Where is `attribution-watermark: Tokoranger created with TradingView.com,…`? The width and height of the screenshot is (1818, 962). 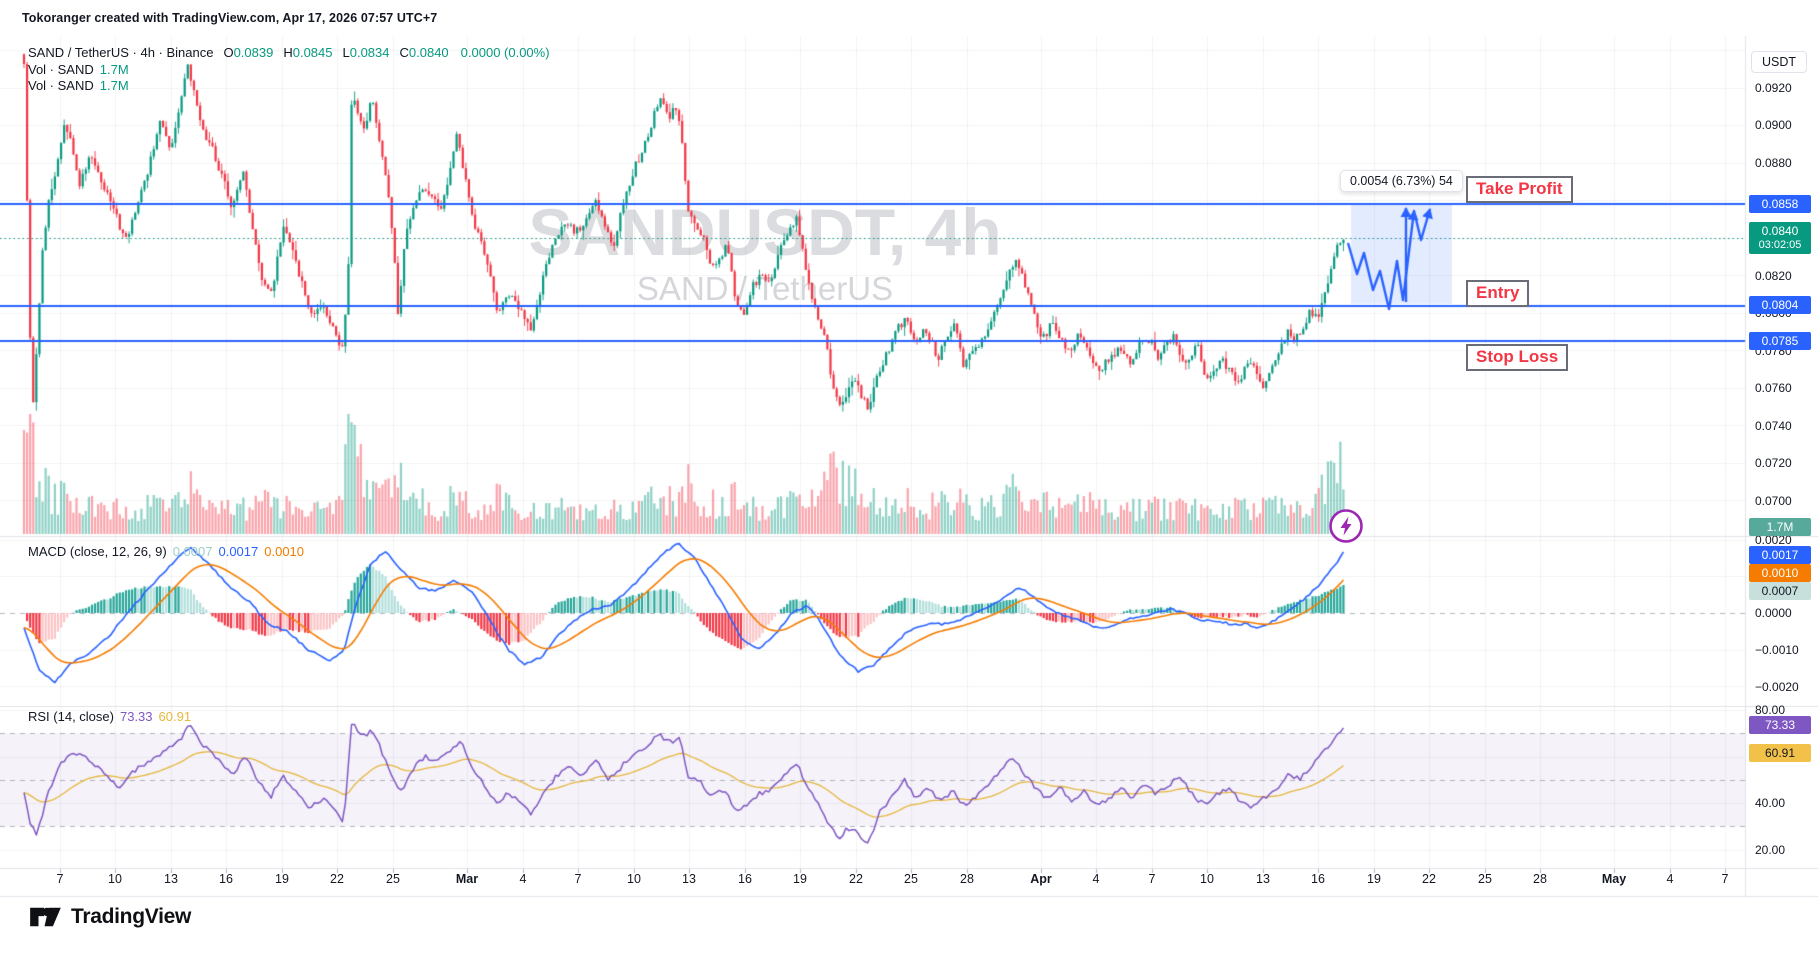 attribution-watermark: Tokoranger created with TradingView.com,… is located at coordinates (230, 18).